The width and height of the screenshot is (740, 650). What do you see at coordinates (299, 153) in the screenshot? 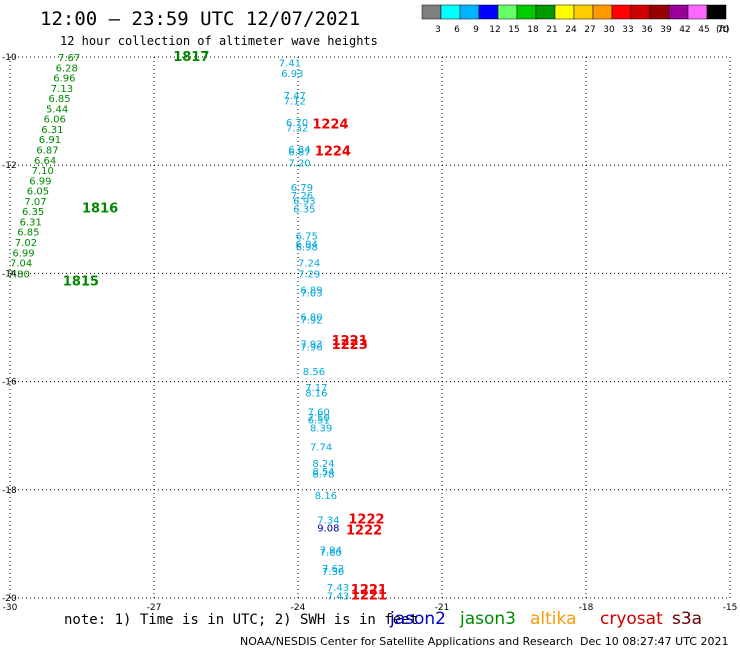
I see `wave-height-value: 6.87` at bounding box center [299, 153].